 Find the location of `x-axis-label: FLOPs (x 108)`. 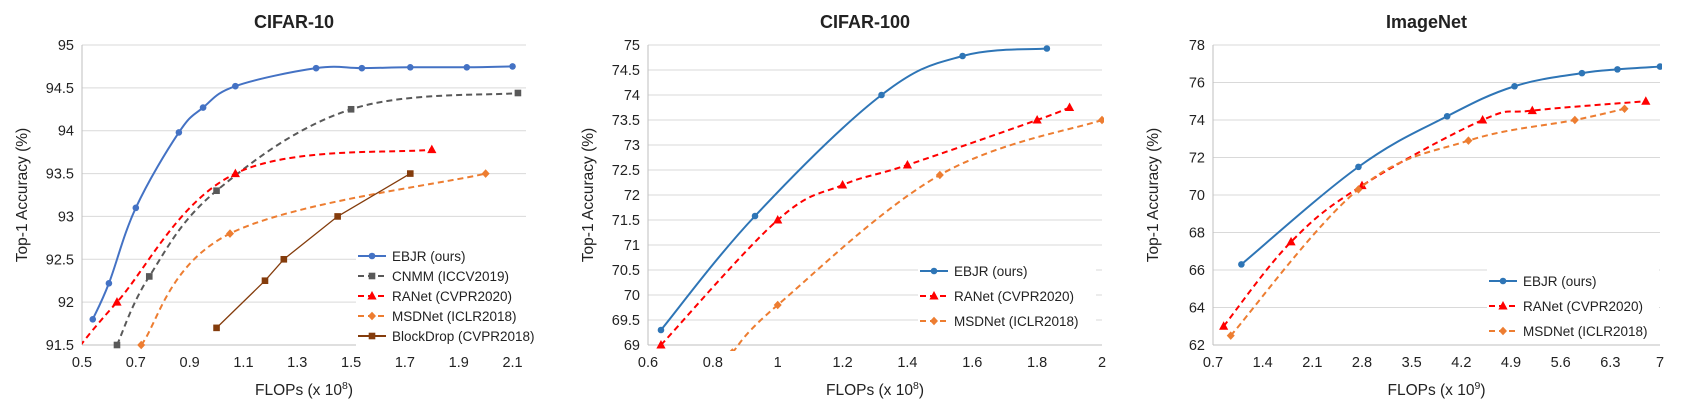

x-axis-label: FLOPs (x 108) is located at coordinates (875, 389).